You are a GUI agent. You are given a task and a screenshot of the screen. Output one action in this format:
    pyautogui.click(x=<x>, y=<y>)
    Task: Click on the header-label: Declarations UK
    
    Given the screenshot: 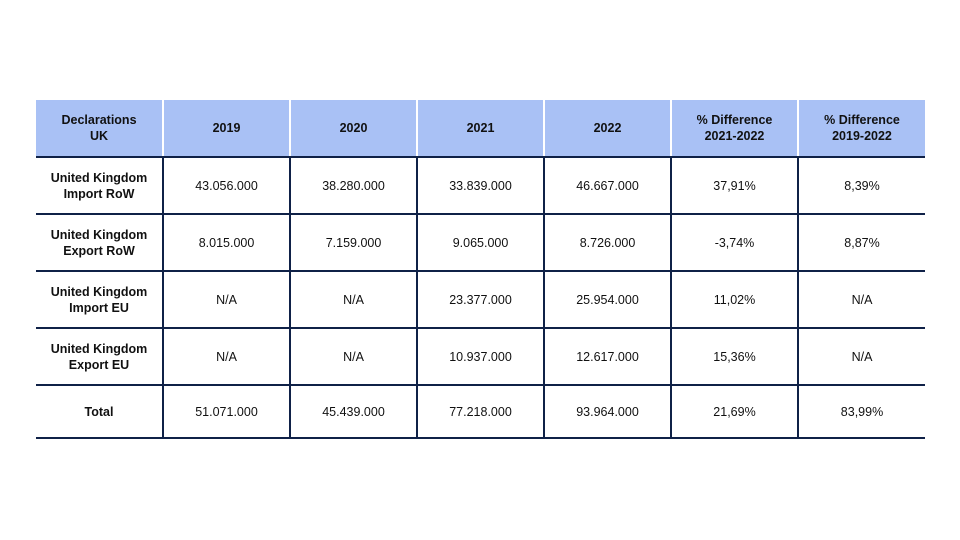 What is the action you would take?
    pyautogui.click(x=99, y=128)
    